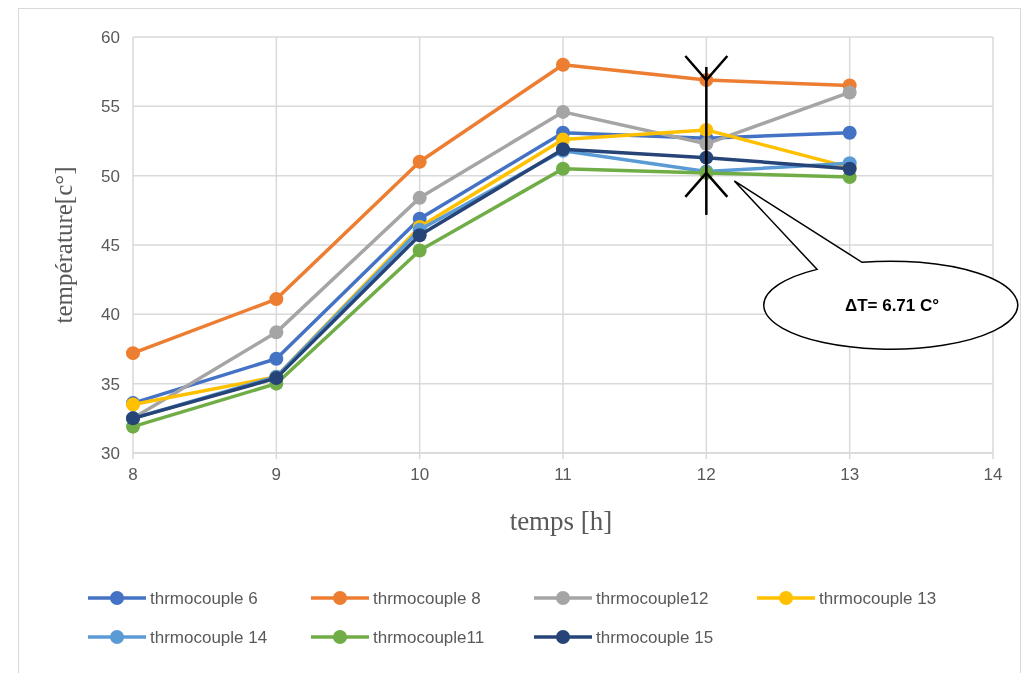 This screenshot has height=673, width=1034. I want to click on y-tick-label: 50, so click(110, 176).